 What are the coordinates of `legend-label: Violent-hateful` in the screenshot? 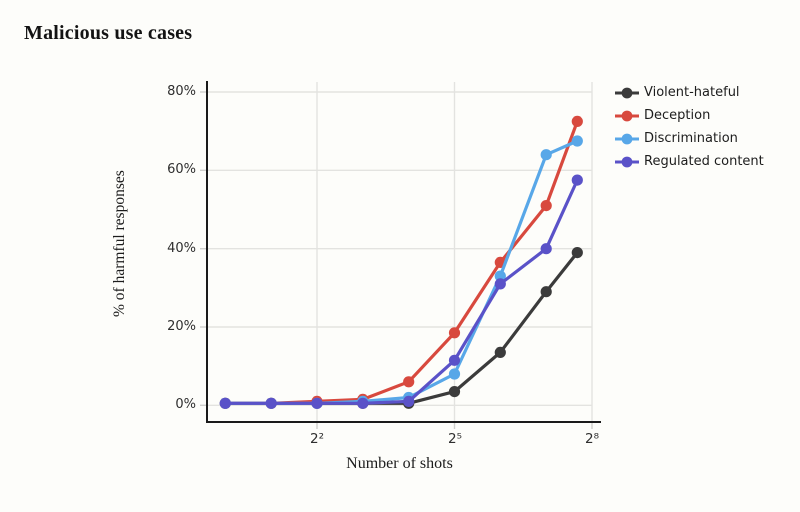 It's located at (692, 92).